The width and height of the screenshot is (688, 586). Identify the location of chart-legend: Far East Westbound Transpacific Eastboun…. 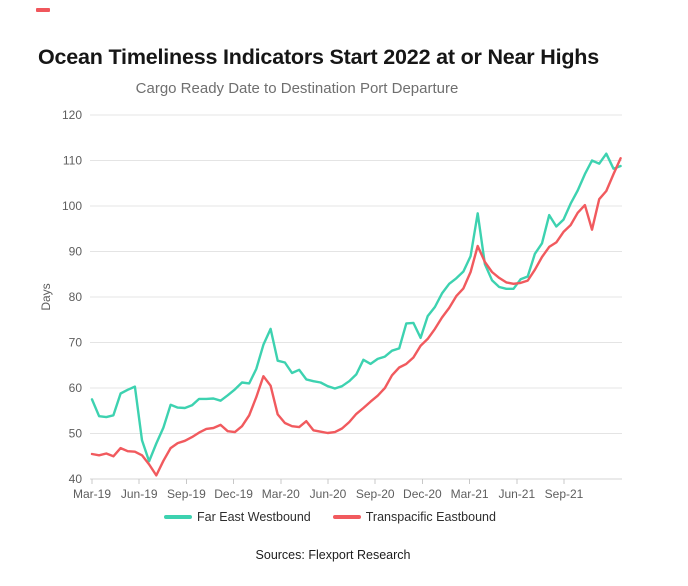
(330, 517).